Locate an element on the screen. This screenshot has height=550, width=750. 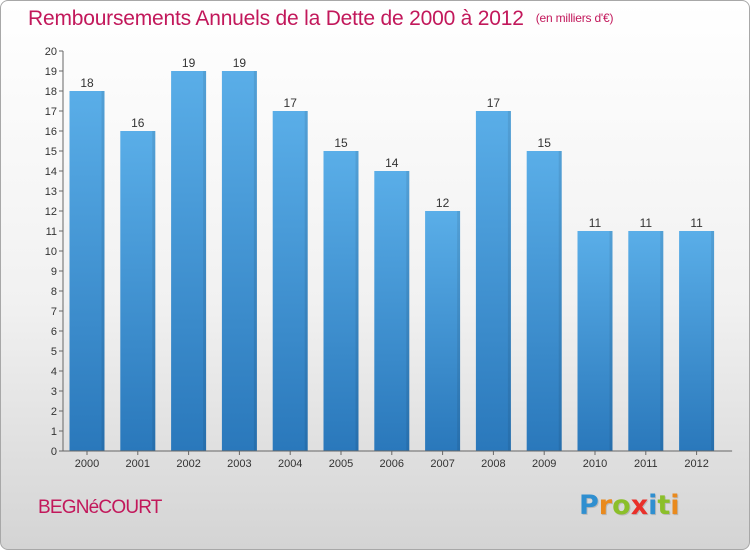
y-tick-label: 4 is located at coordinates (54, 372).